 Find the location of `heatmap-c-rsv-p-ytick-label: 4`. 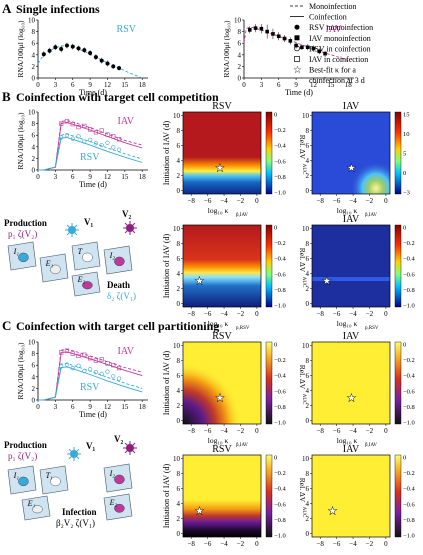

heatmap-c-rsv-p-ytick-label: 4 is located at coordinates (179, 504).